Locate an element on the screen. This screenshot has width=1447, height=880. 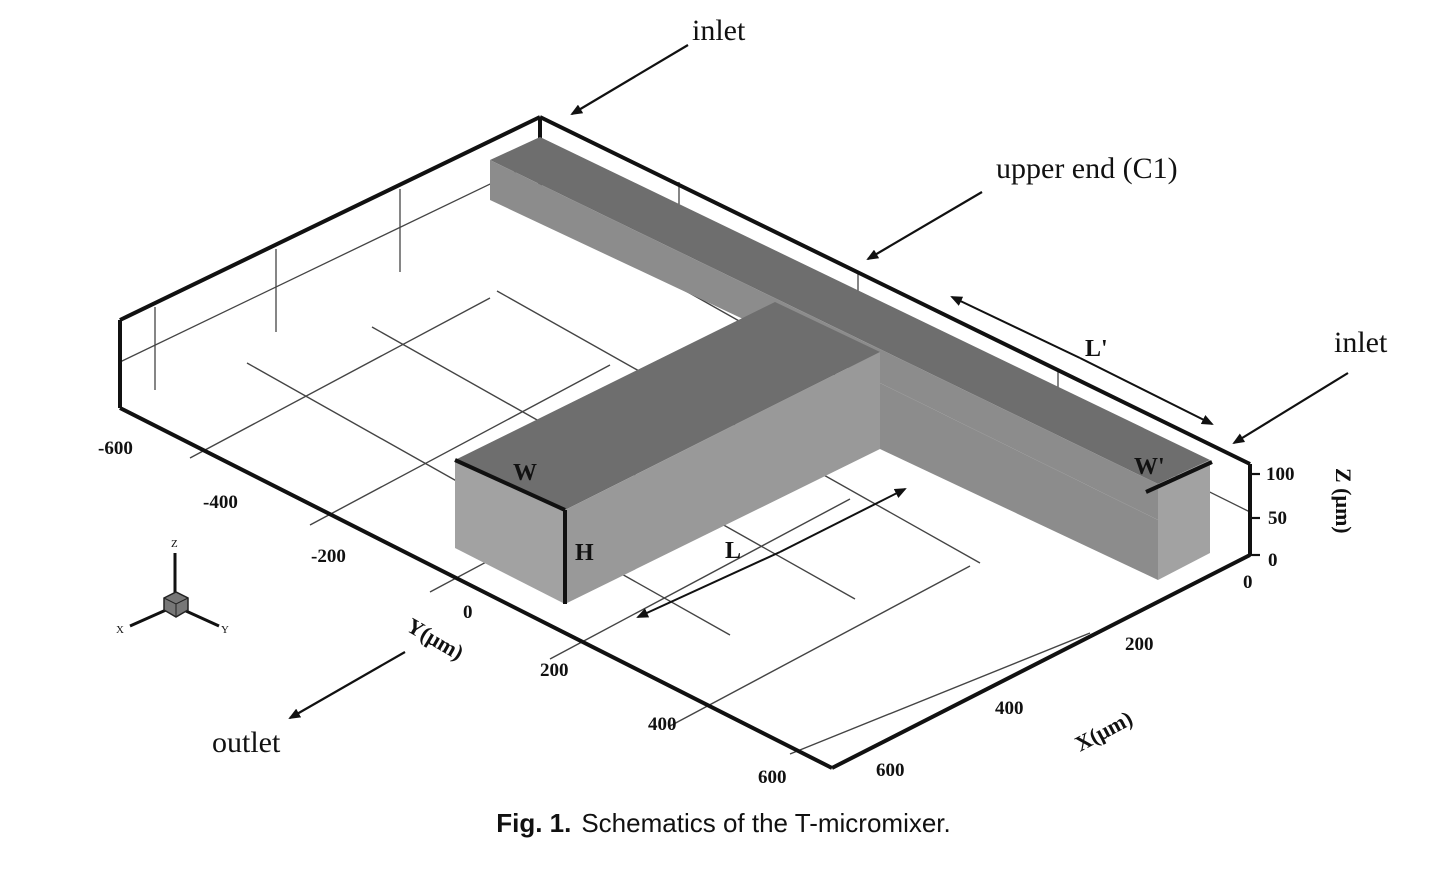
z-tick: 50 is located at coordinates (1277, 518).